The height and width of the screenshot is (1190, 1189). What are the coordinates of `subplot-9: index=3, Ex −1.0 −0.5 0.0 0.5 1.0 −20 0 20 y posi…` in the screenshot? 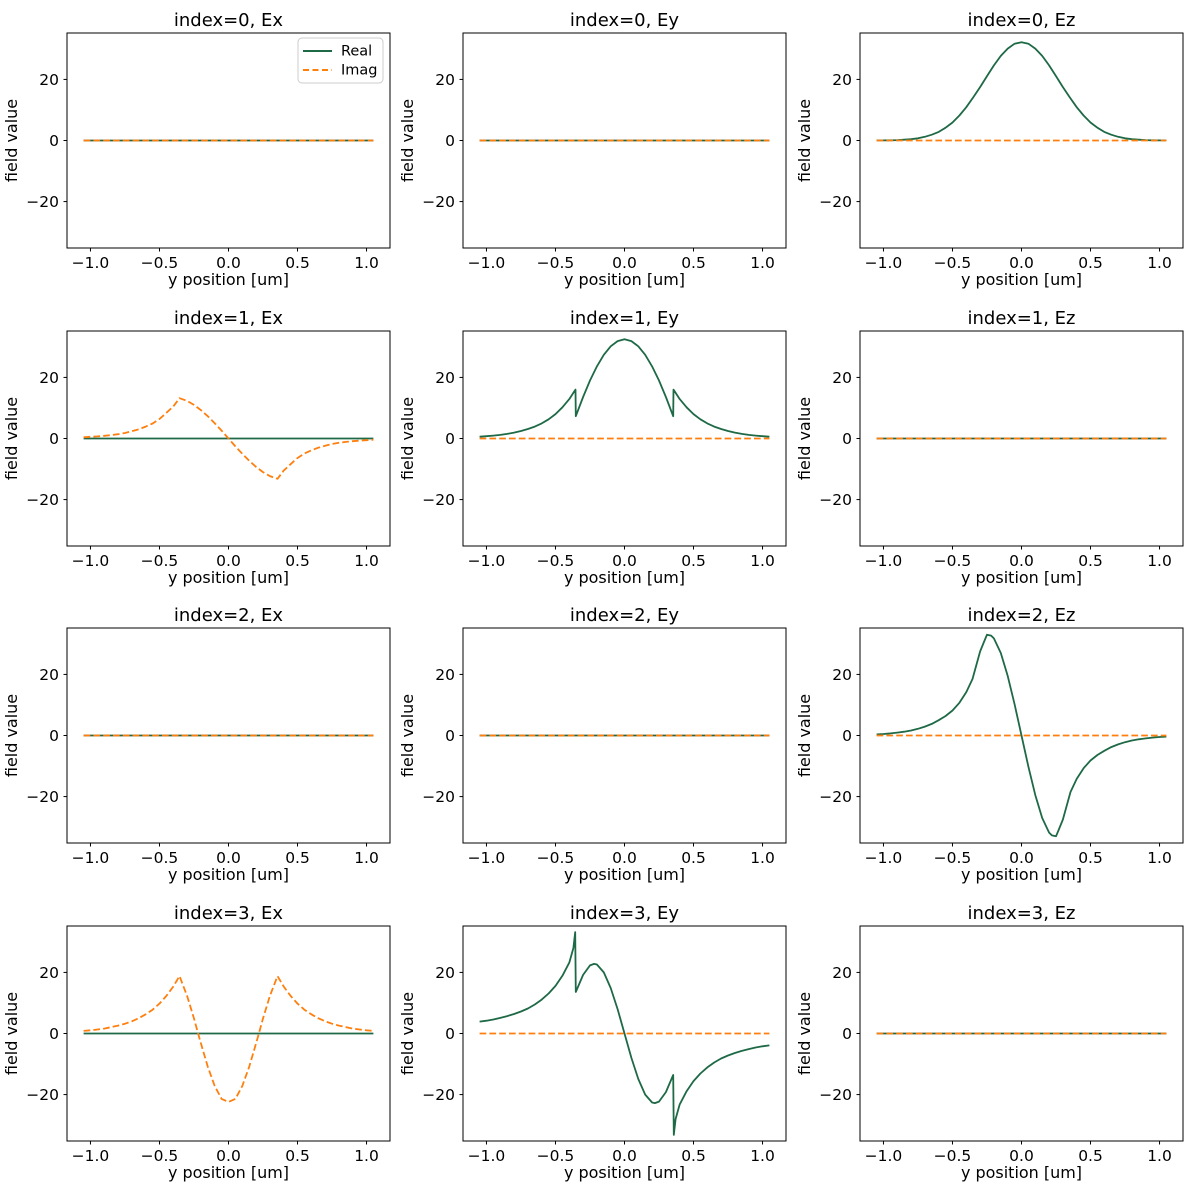 It's located at (196, 1042).